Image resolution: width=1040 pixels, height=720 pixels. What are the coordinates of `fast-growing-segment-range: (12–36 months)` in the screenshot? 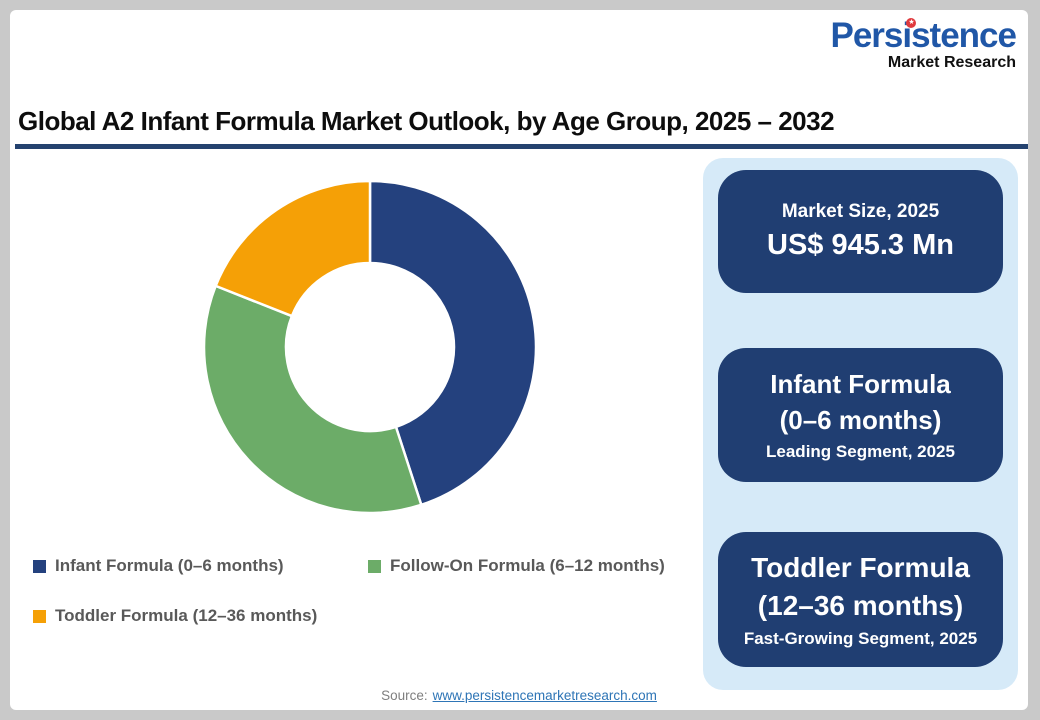 It's located at (860, 605).